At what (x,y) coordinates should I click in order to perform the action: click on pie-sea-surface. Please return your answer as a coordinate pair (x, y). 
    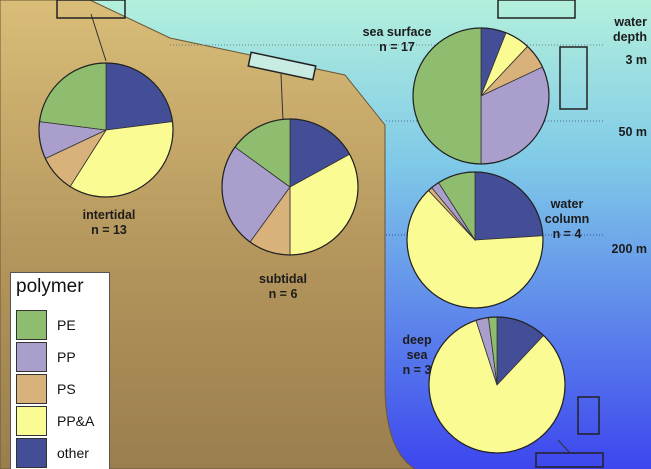
    Looking at the image, I should click on (481, 96).